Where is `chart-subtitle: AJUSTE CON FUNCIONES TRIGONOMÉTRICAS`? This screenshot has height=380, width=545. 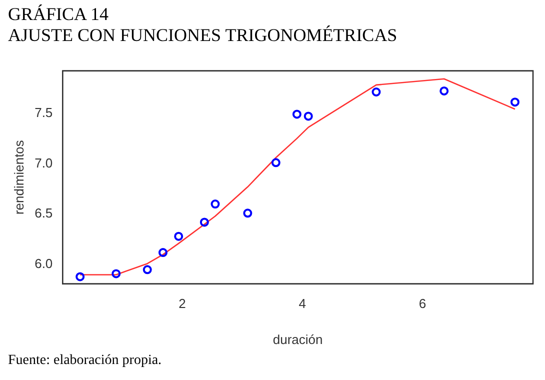
chart-subtitle: AJUSTE CON FUNCIONES TRIGONOMÉTRICAS is located at coordinates (203, 35).